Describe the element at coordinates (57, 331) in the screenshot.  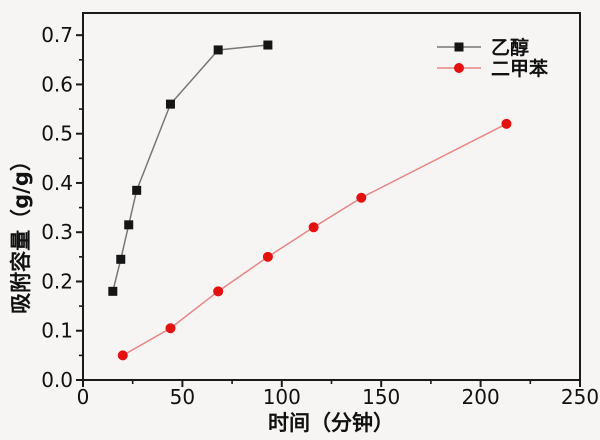
I see `y-tick-label: 0.1` at that location.